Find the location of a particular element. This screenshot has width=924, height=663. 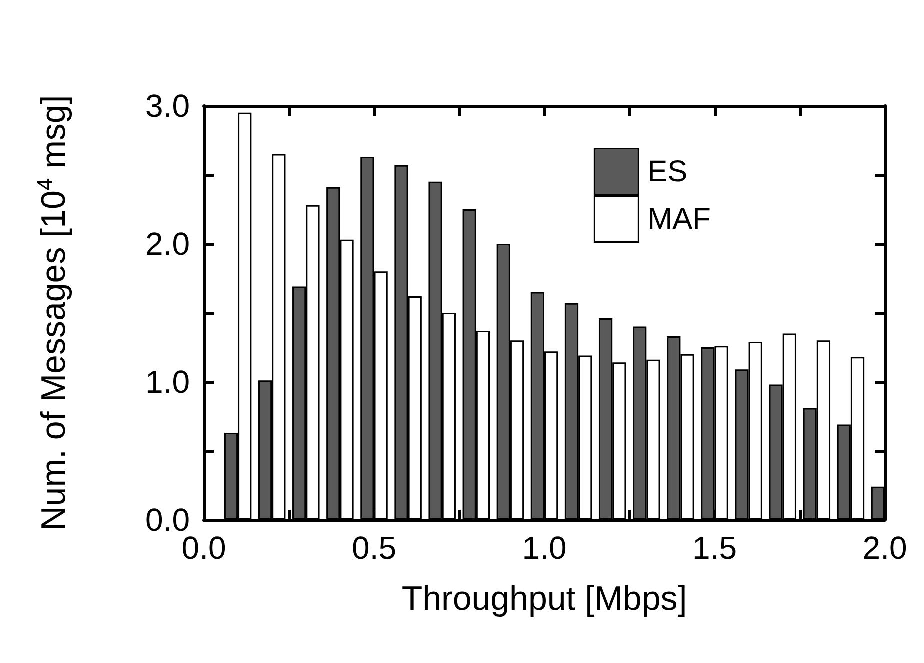

y-axis-title: Num. of Messages [104 msg] is located at coordinates (52, 313).